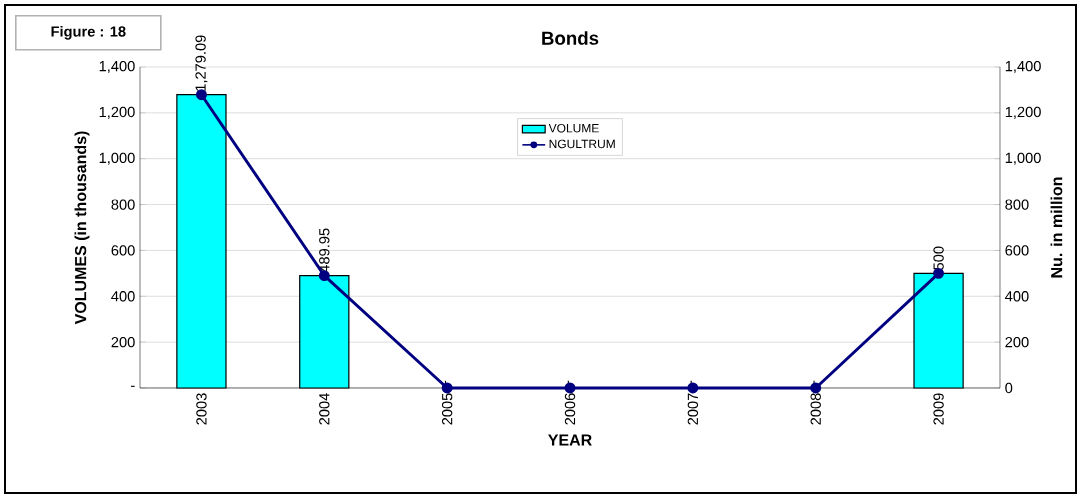 The width and height of the screenshot is (1081, 498). I want to click on x-tick-label: 2005, so click(447, 409).